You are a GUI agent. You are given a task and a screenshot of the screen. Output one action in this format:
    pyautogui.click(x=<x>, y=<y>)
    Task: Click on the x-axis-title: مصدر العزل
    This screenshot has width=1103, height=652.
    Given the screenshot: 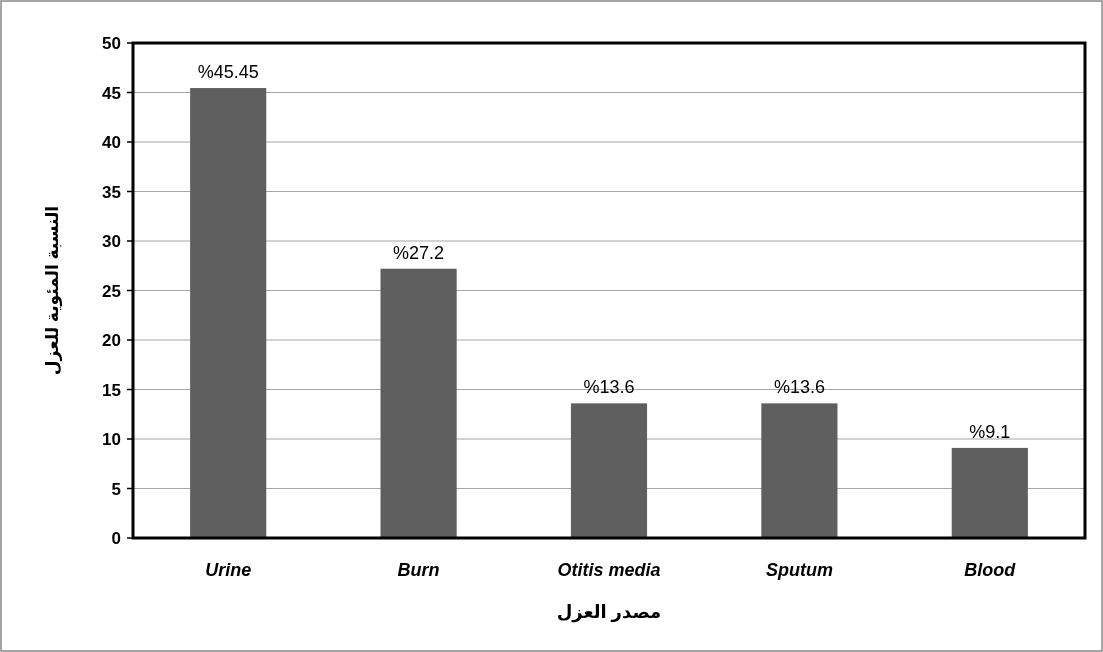 What is the action you would take?
    pyautogui.click(x=609, y=612)
    